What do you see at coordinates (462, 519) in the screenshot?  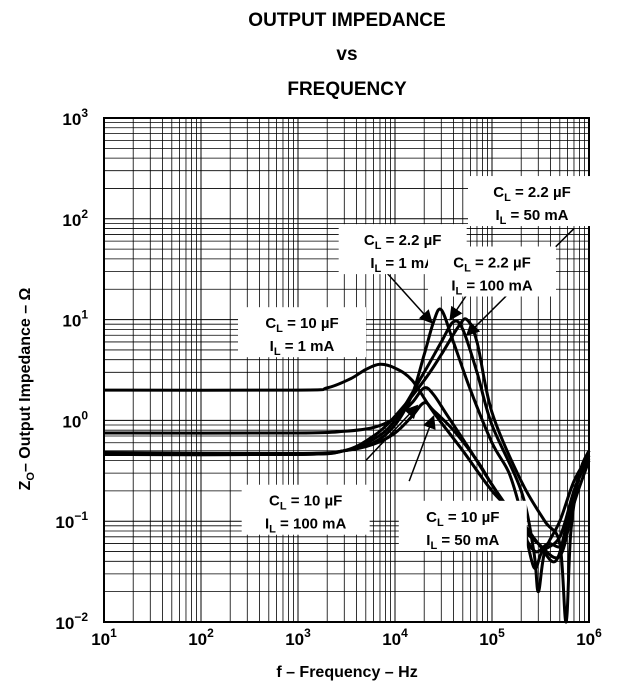 I see `annotation-line-1-5: CL = 10 µF` at bounding box center [462, 519].